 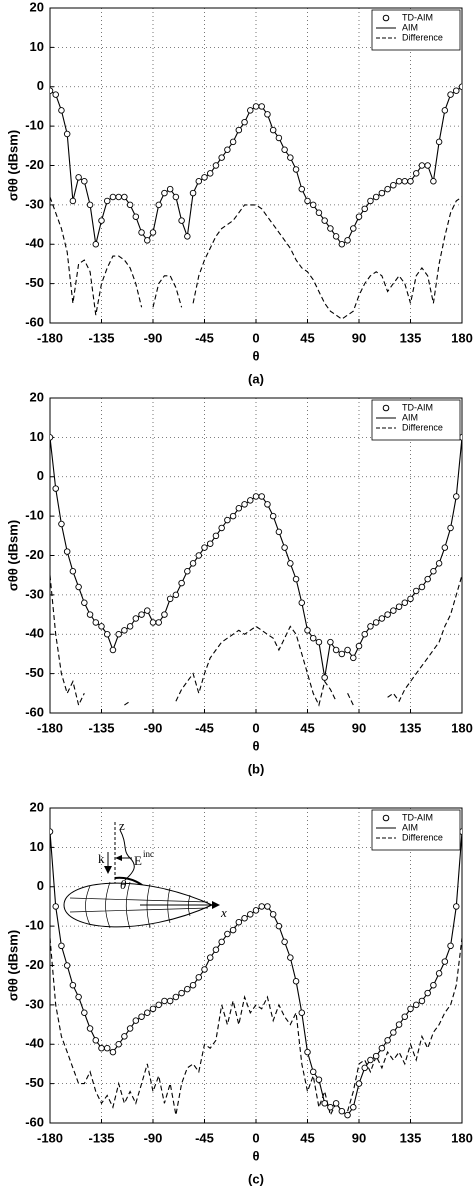 What do you see at coordinates (255, 1137) in the screenshot?
I see `x-tick-label: 0` at bounding box center [255, 1137].